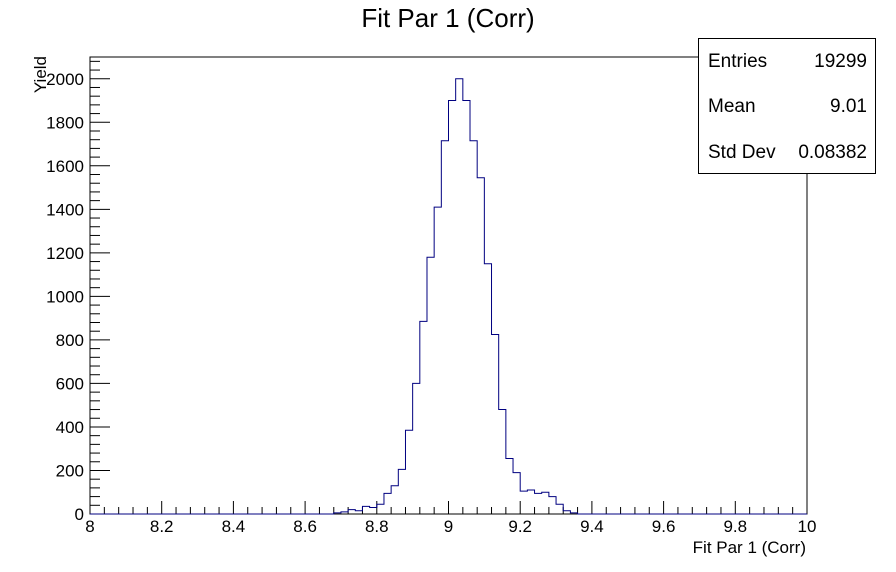  I want to click on y-axis-label: Yield, so click(40, 74).